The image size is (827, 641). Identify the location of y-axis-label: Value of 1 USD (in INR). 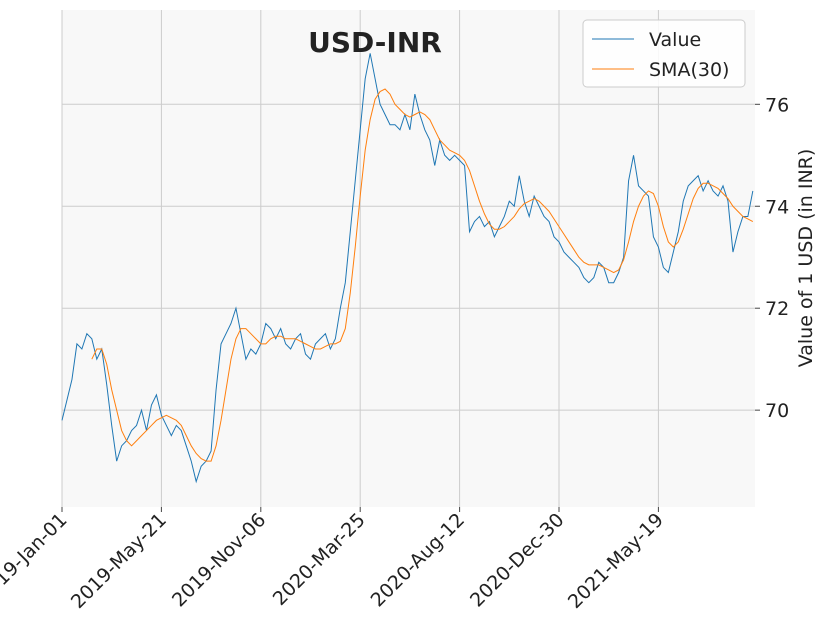
(806, 258).